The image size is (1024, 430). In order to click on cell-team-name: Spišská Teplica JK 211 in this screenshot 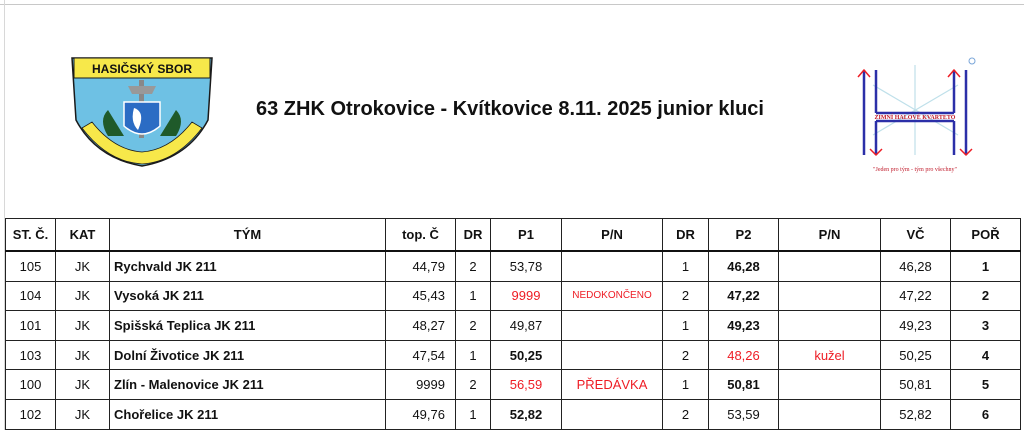, I will do `click(247, 325)`.